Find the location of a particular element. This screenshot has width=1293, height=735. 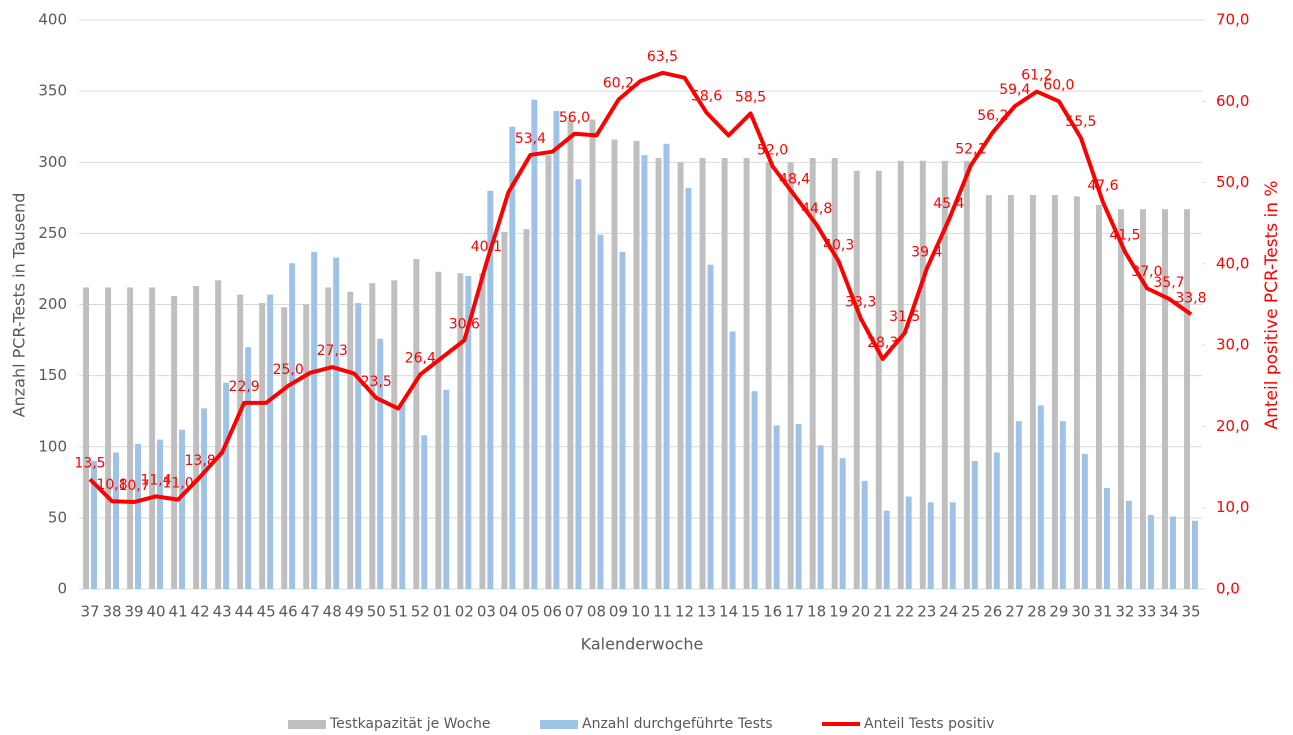

x-tick-label: 34 is located at coordinates (1168, 612).